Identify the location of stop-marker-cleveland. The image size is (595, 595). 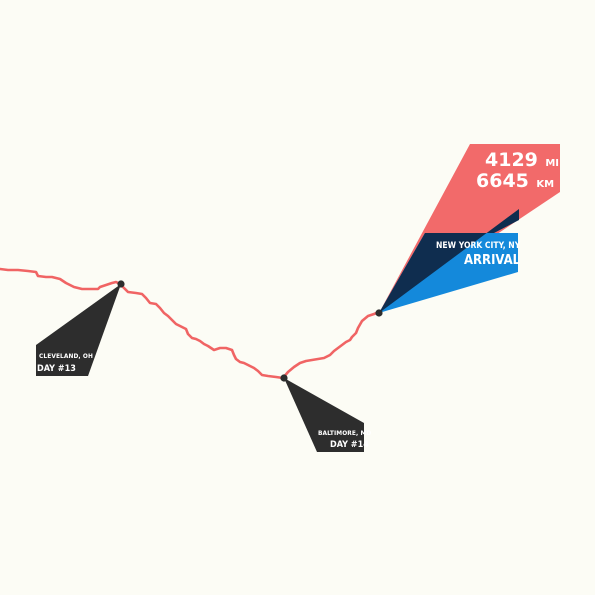
(120, 283).